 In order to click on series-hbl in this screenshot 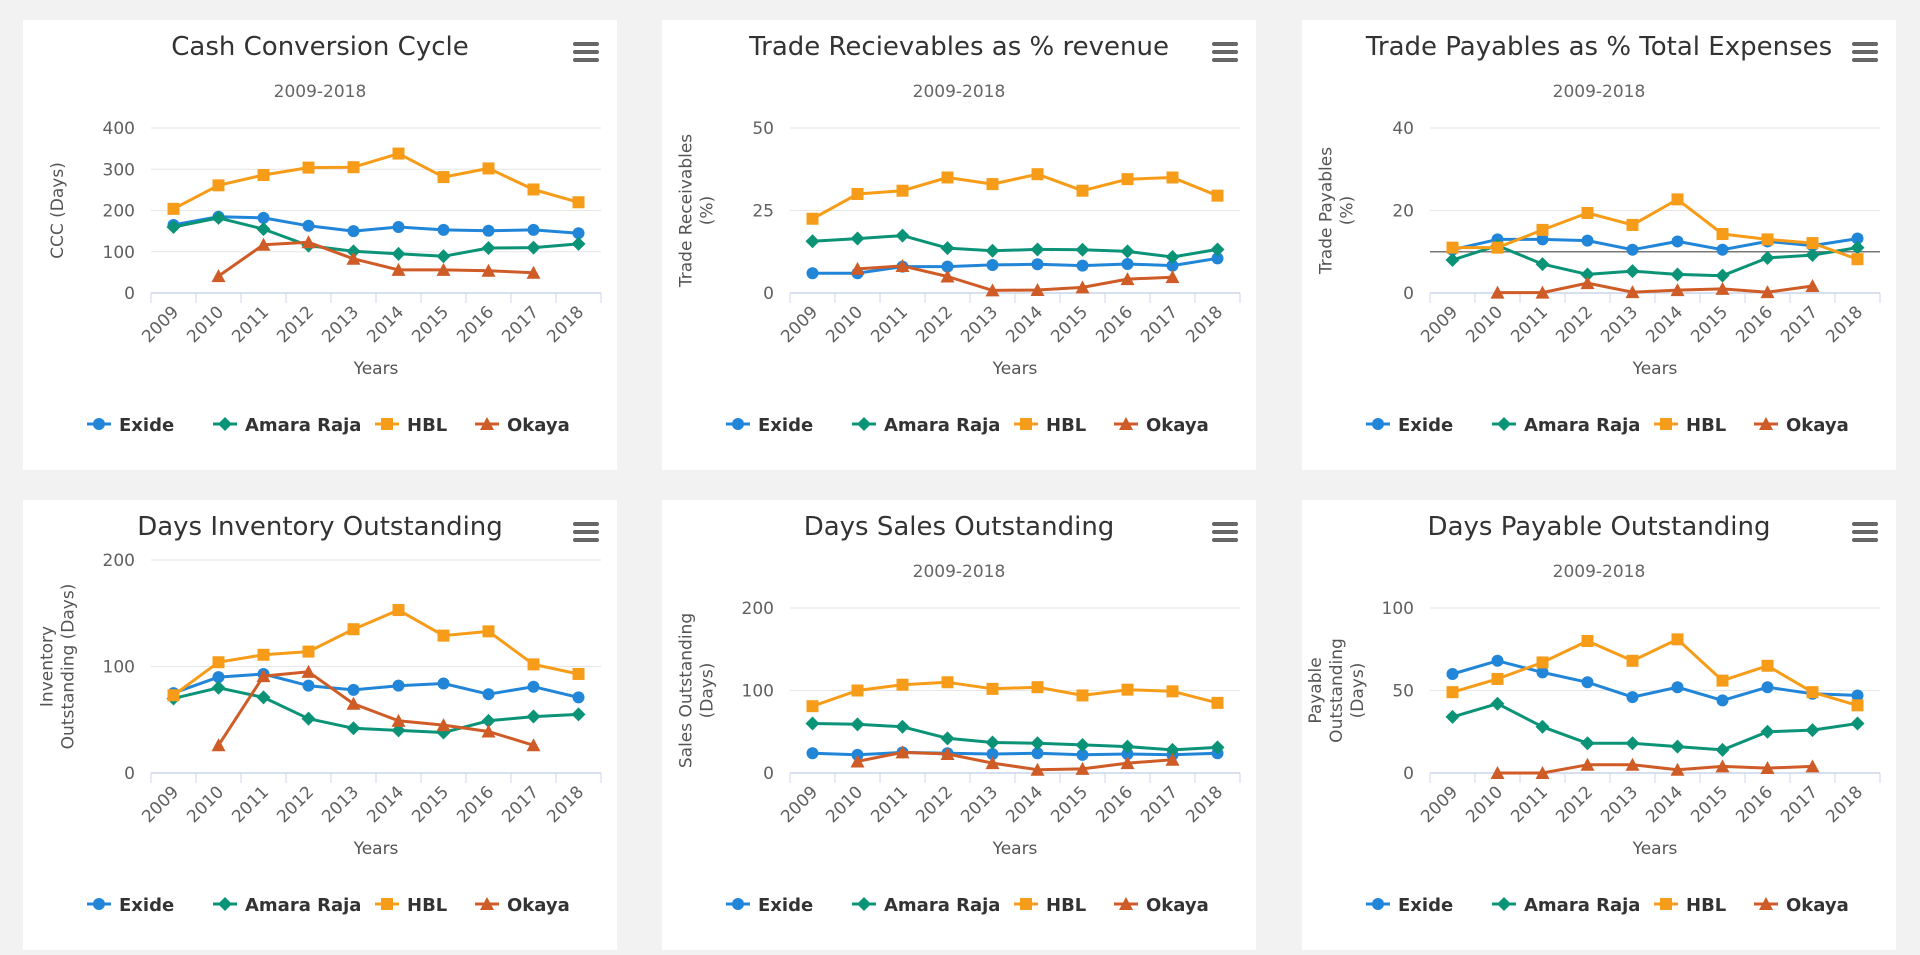, I will do `click(376, 181)`.